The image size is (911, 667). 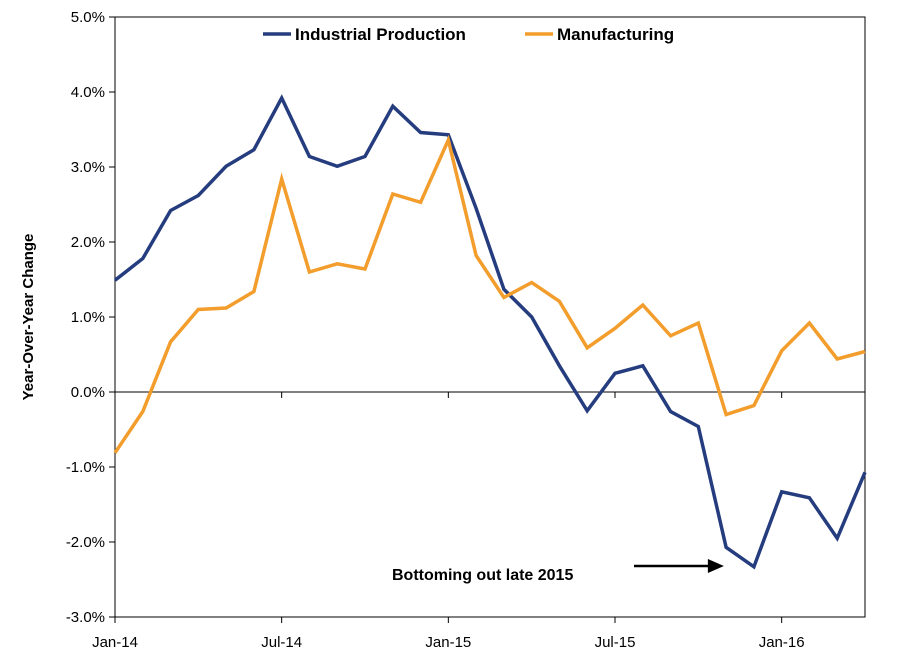 I want to click on annotation-text: Bottoming out late 2015, so click(x=482, y=575).